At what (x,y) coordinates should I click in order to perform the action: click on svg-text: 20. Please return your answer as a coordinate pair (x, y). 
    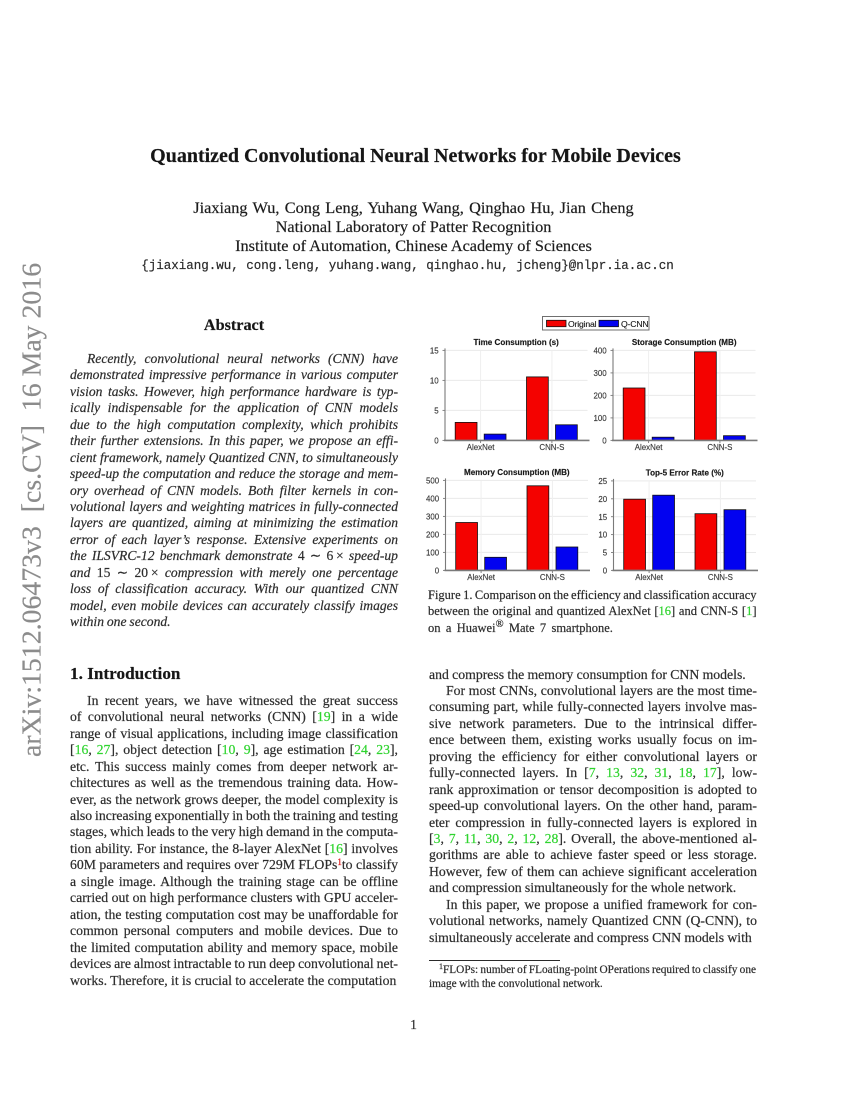
    Looking at the image, I should click on (602, 499).